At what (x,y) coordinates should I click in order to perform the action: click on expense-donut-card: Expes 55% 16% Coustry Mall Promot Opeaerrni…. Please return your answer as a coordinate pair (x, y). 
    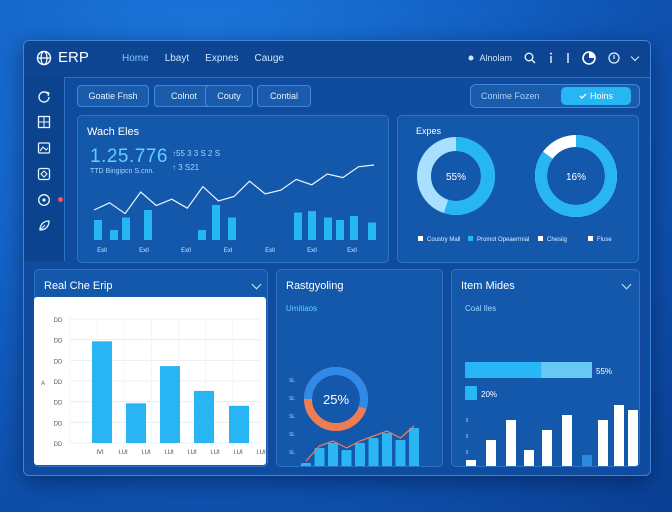
    Looking at the image, I should click on (518, 189).